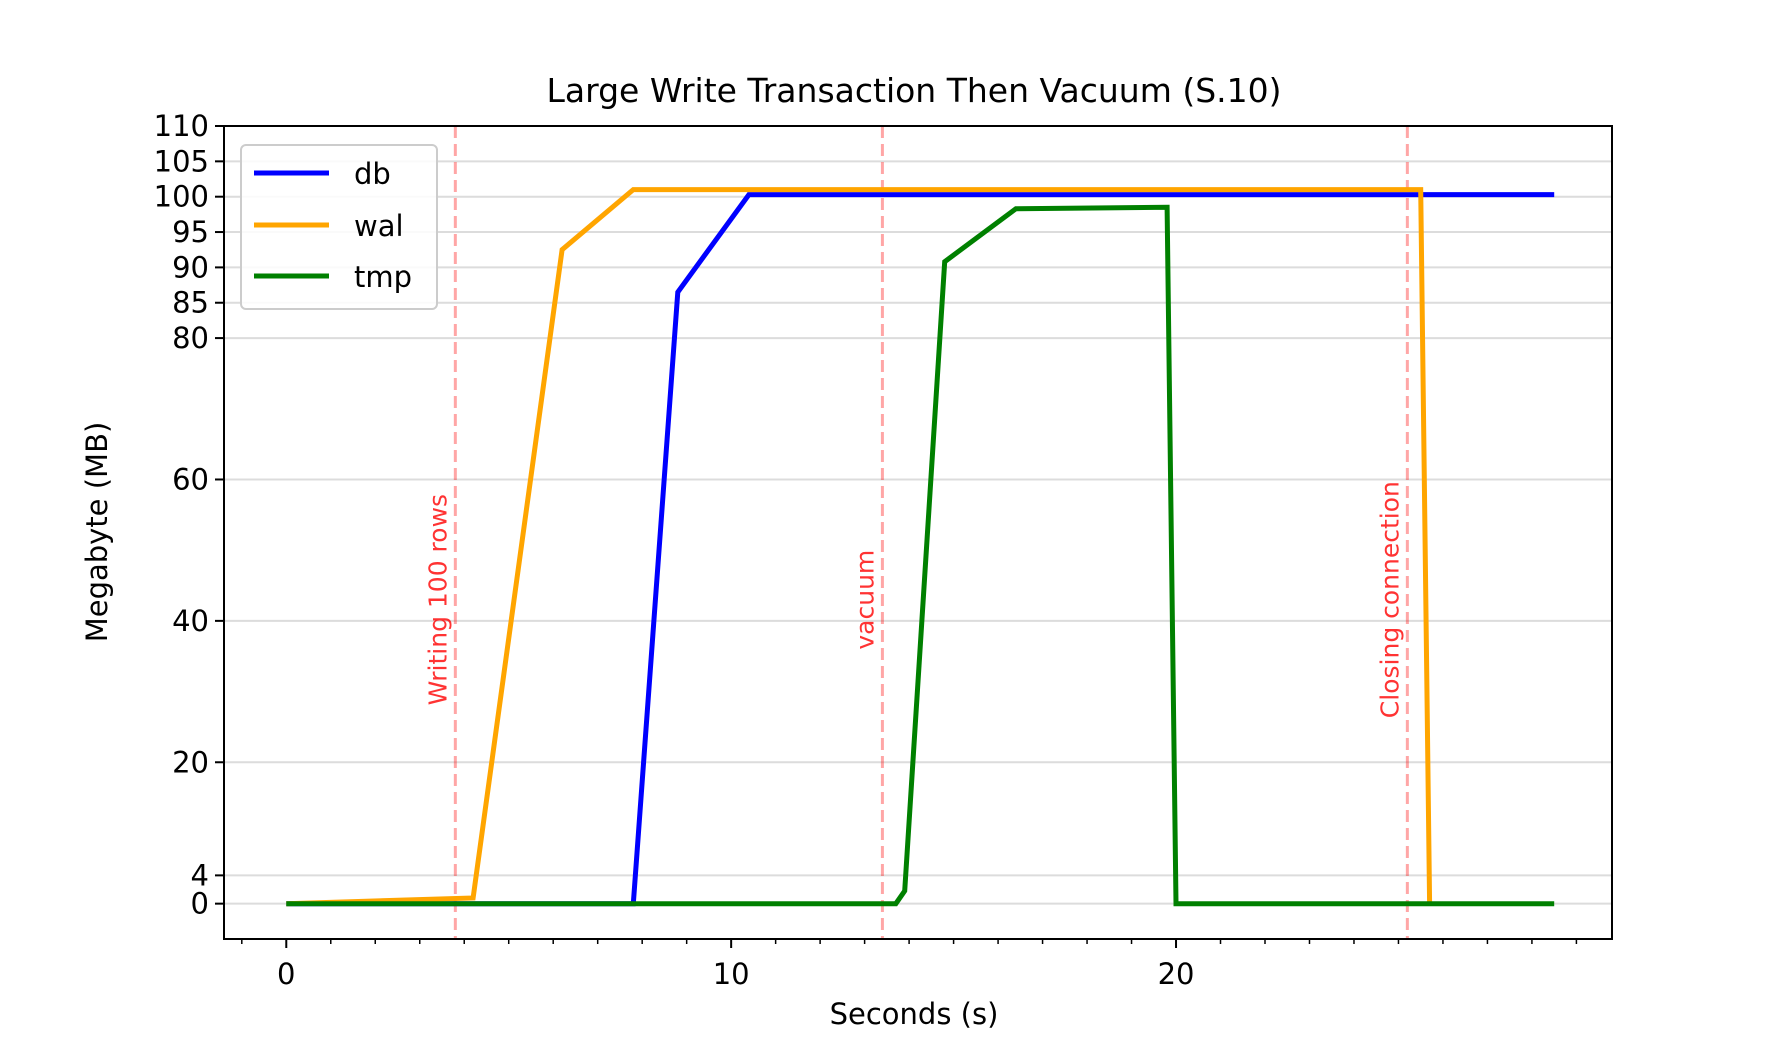 This screenshot has height=1044, width=1771. What do you see at coordinates (190, 479) in the screenshot?
I see `y-tick-label: 60` at bounding box center [190, 479].